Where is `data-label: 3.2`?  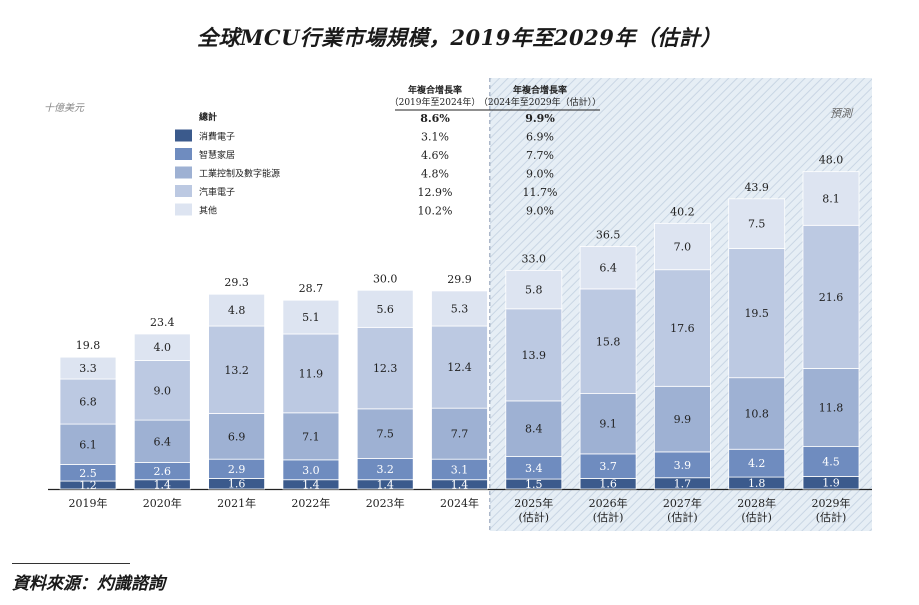 data-label: 3.2 is located at coordinates (385, 469).